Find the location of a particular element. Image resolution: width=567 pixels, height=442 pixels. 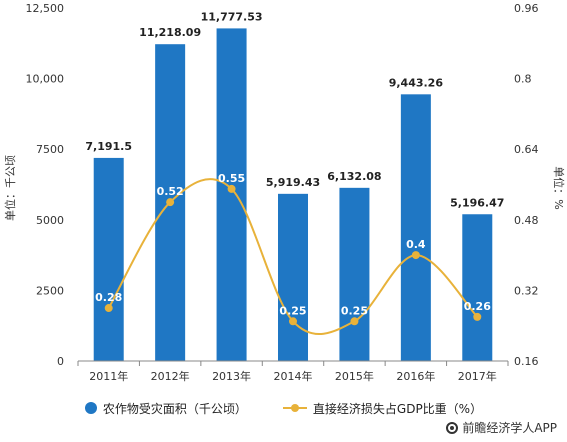

x-tick-label: 2015年 is located at coordinates (354, 376).